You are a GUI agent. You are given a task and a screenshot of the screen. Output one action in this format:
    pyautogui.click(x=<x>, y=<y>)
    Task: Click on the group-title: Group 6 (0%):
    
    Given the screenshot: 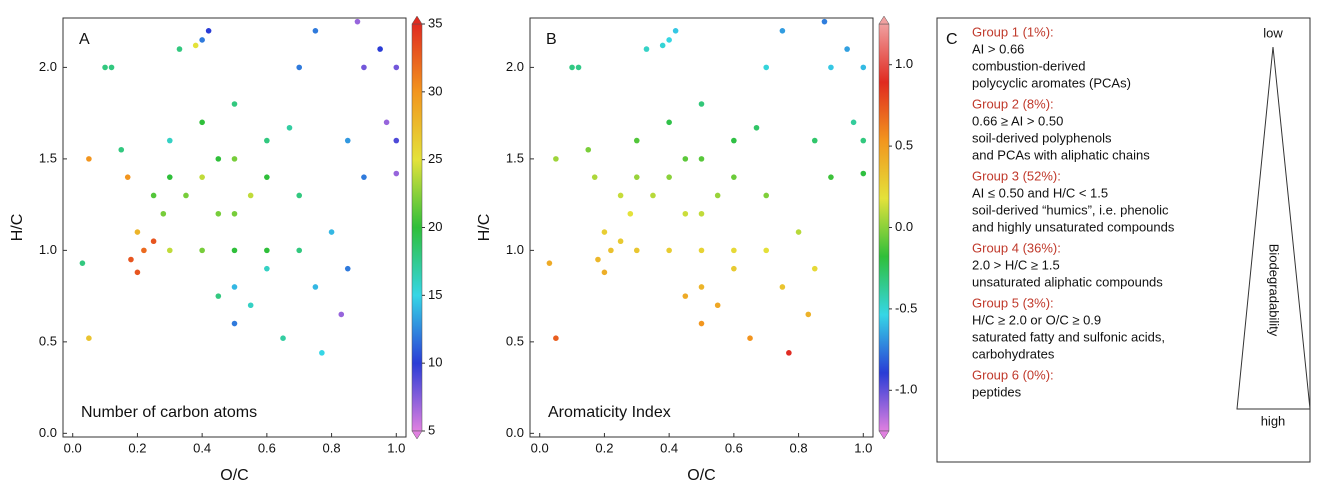 What is the action you would take?
    pyautogui.click(x=1013, y=374)
    